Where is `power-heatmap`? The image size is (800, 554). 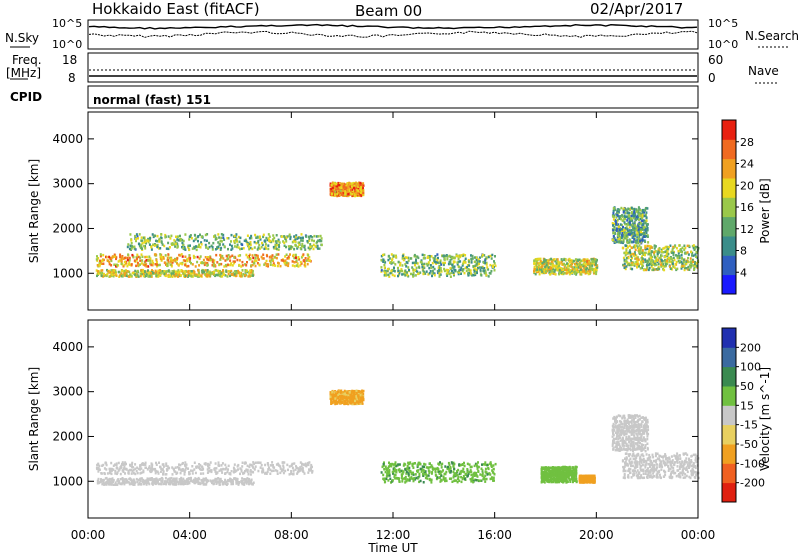
power-heatmap is located at coordinates (397, 229).